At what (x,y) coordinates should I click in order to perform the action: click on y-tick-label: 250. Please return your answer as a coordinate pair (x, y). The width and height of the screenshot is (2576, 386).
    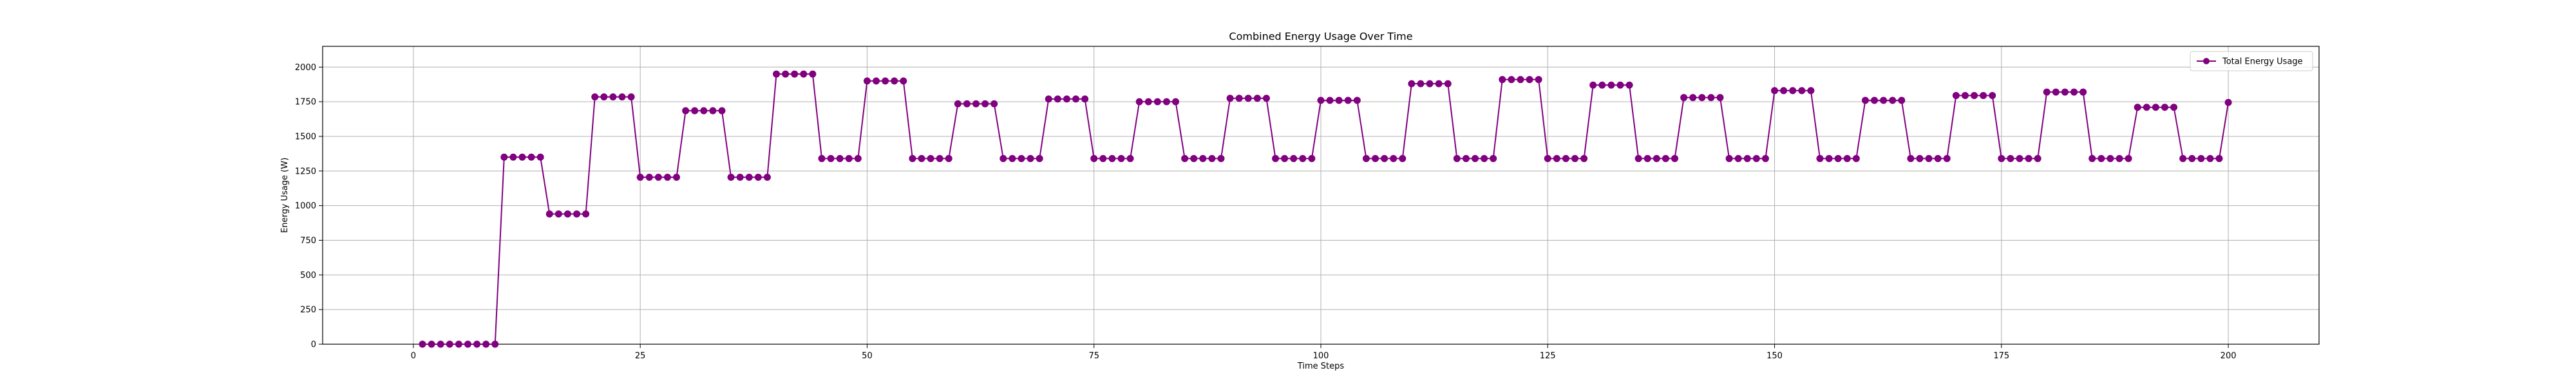
    Looking at the image, I should click on (308, 310).